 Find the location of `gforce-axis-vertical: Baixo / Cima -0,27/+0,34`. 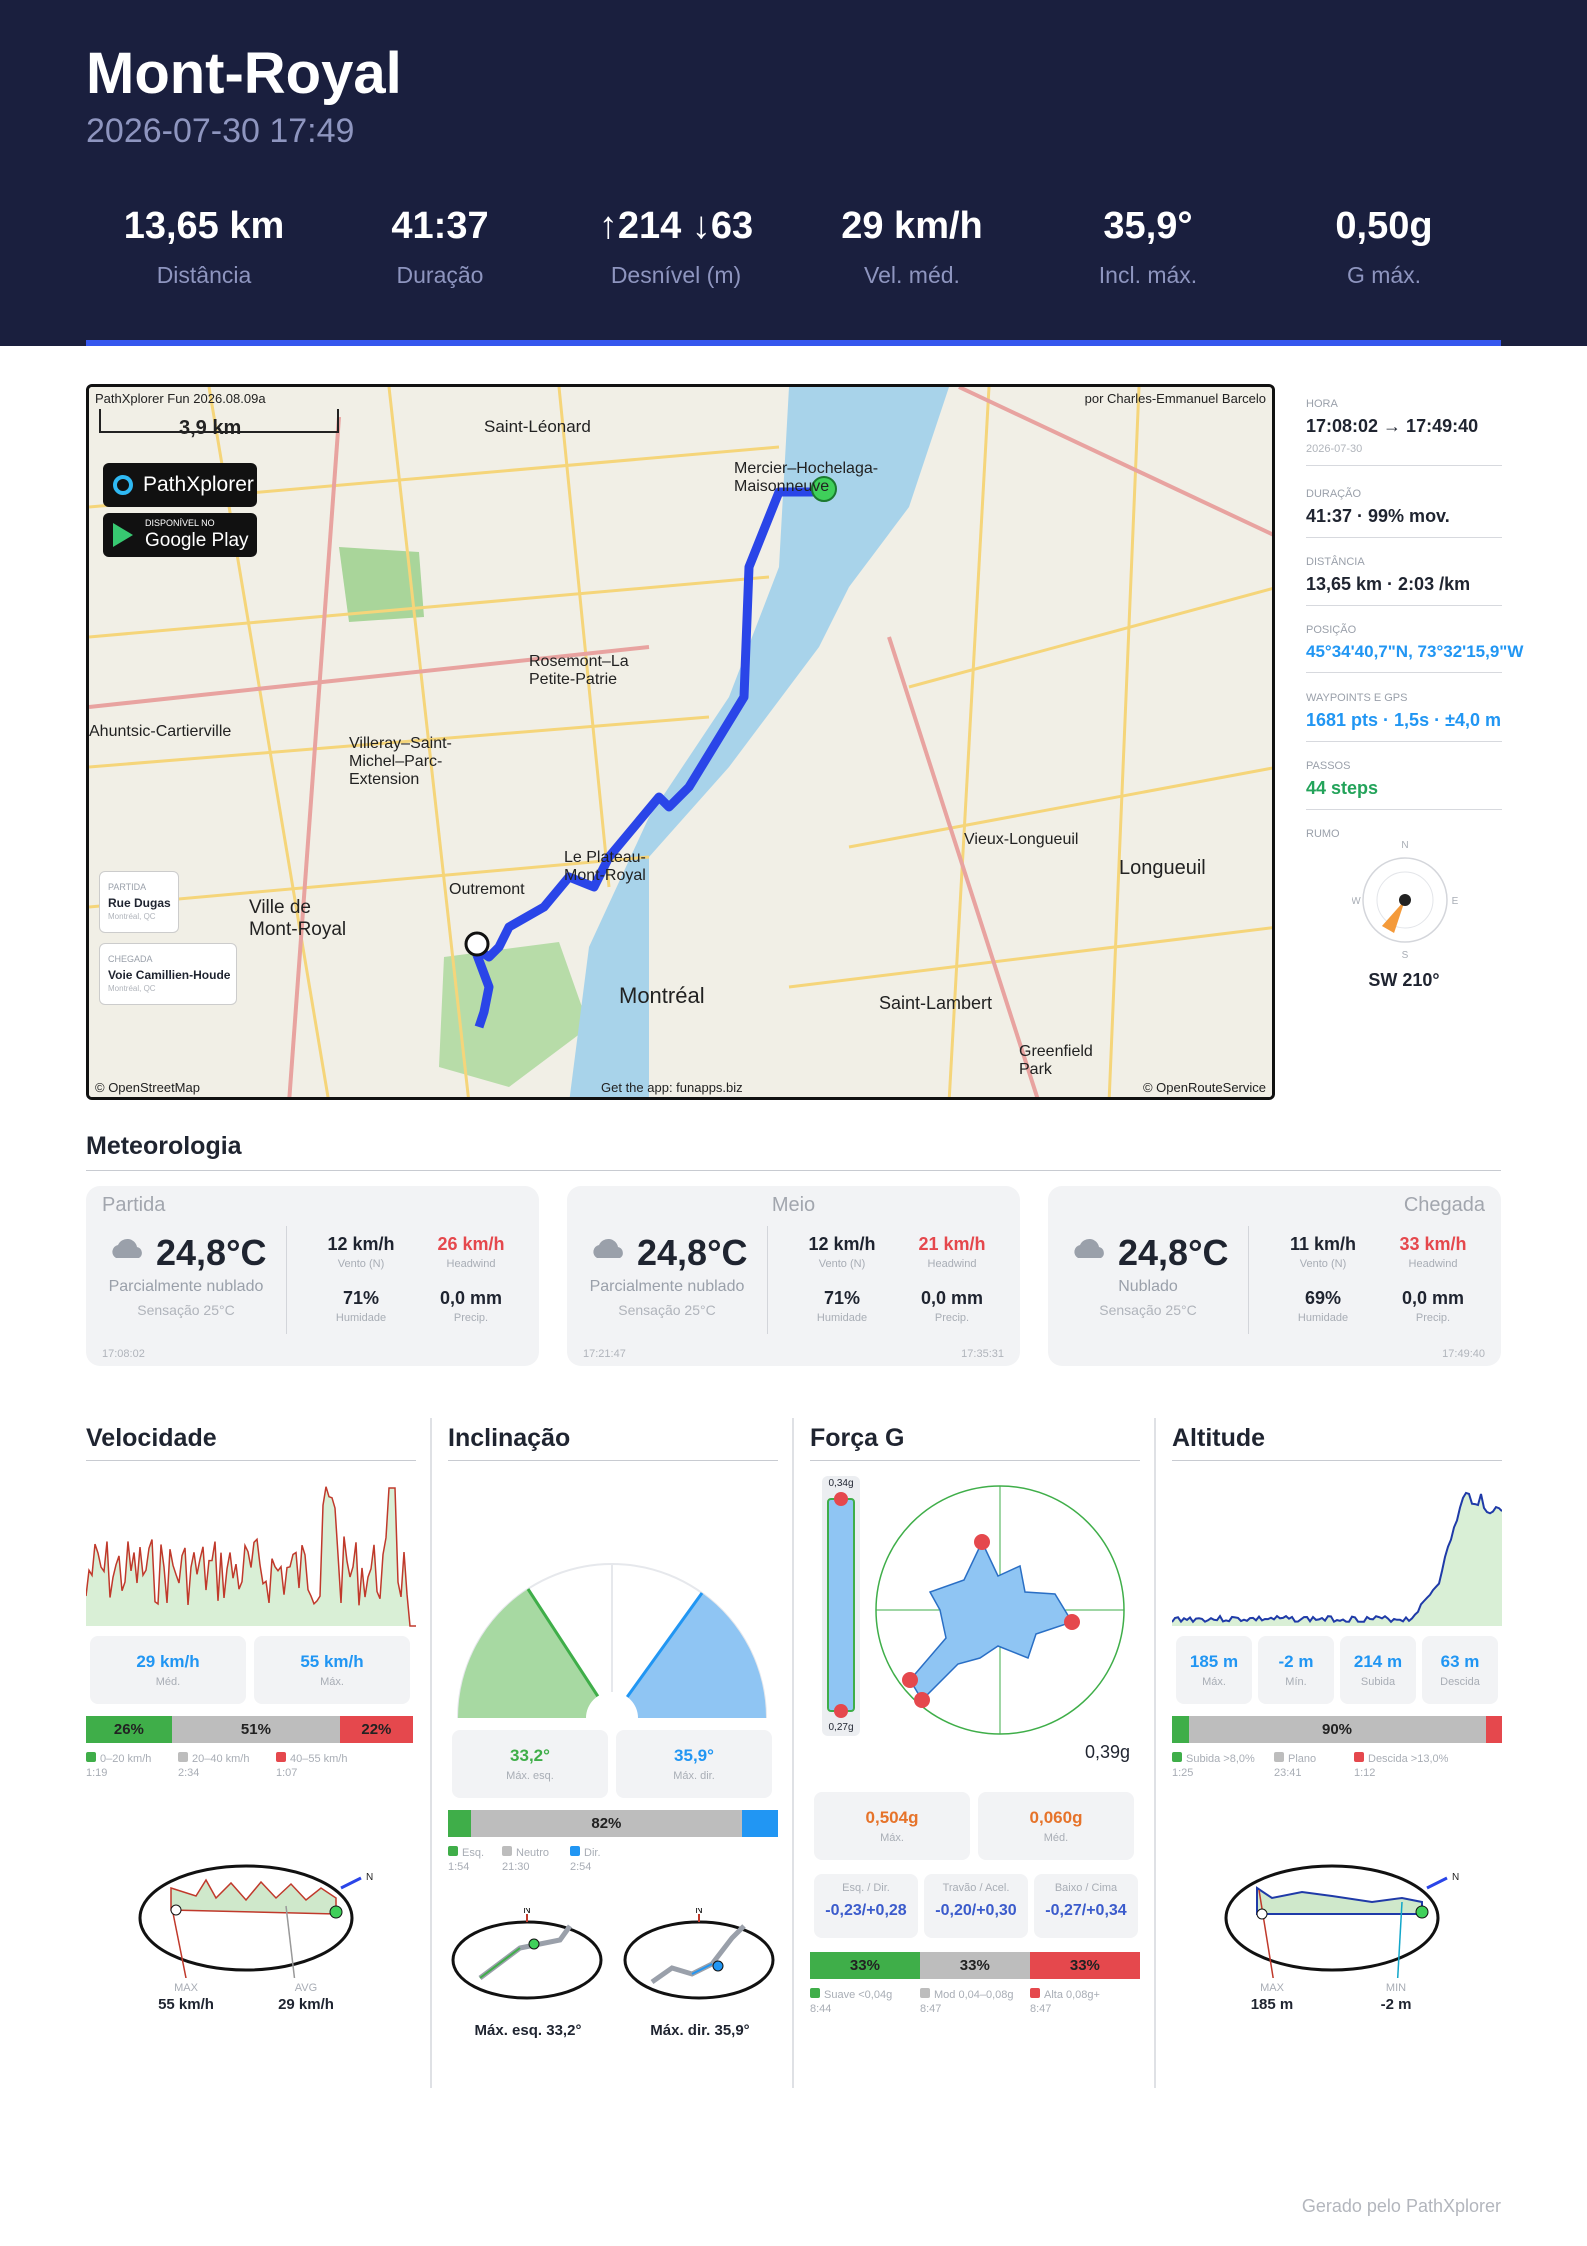

gforce-axis-vertical: Baixo / Cima -0,27/+0,34 is located at coordinates (1086, 1906).